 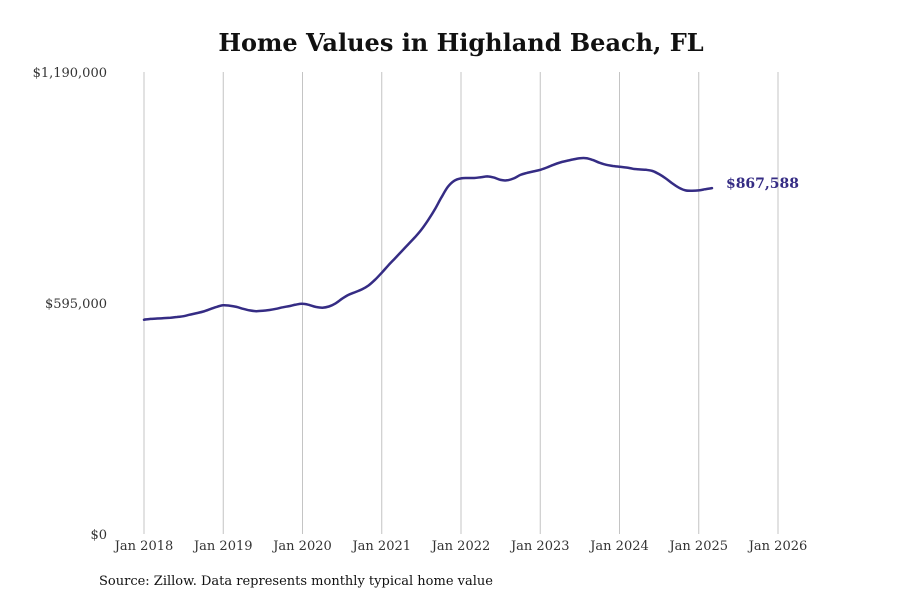 What do you see at coordinates (762, 184) in the screenshot?
I see `end-value-label: $867,588` at bounding box center [762, 184].